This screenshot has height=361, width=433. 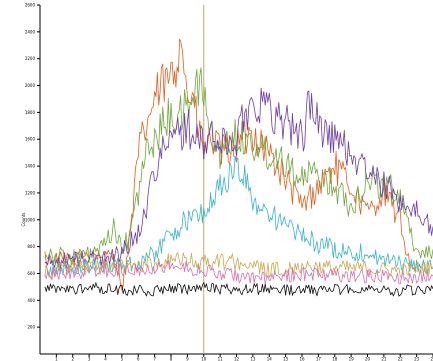 What do you see at coordinates (30, 219) in the screenshot?
I see `y-tick-label-1000: 1000` at bounding box center [30, 219].